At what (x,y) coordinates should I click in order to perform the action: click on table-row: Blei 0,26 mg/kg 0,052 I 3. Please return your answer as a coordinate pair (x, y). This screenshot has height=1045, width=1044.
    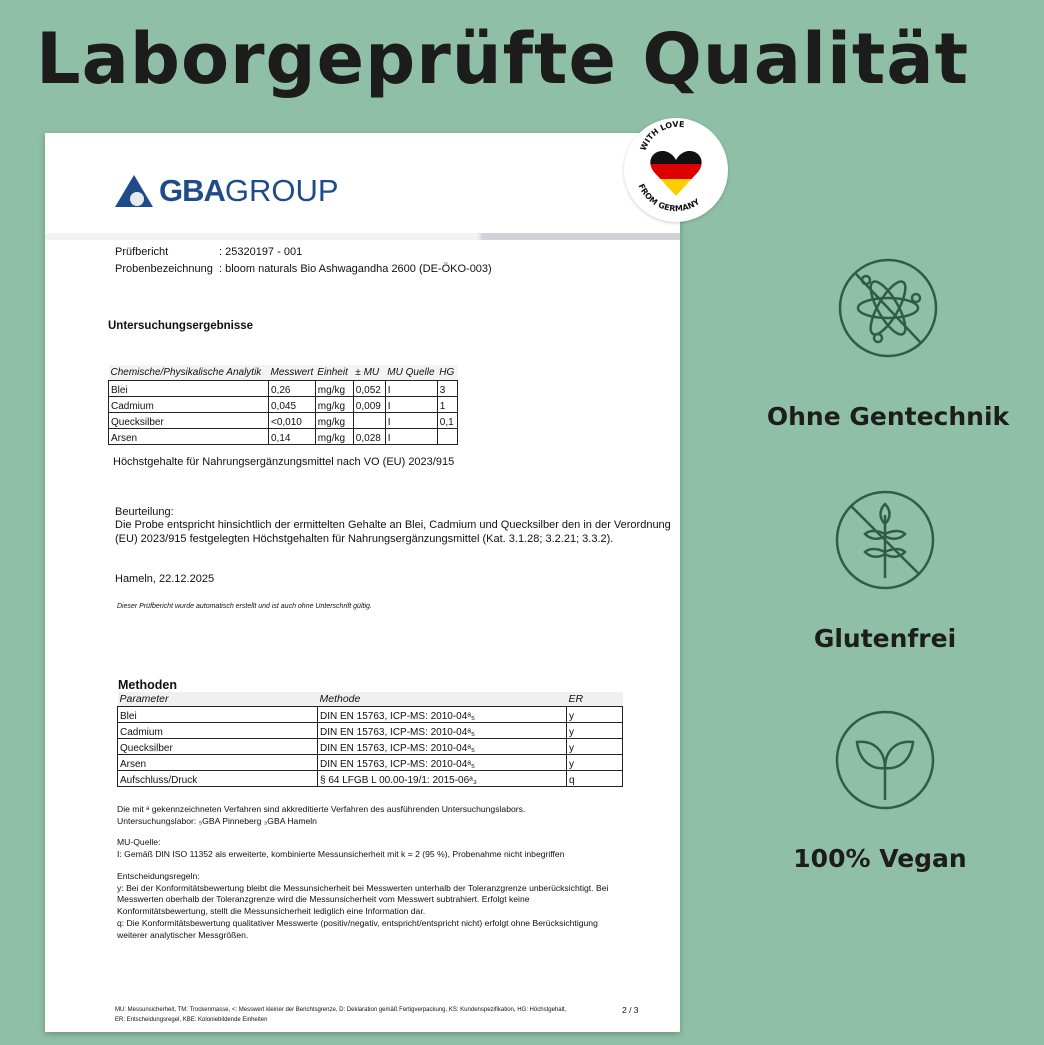
    Looking at the image, I should click on (283, 388).